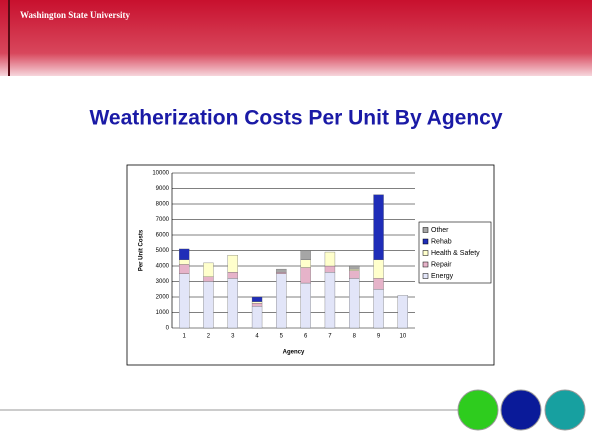 This screenshot has width=592, height=442. I want to click on y-tick-label: 8000, so click(163, 205).